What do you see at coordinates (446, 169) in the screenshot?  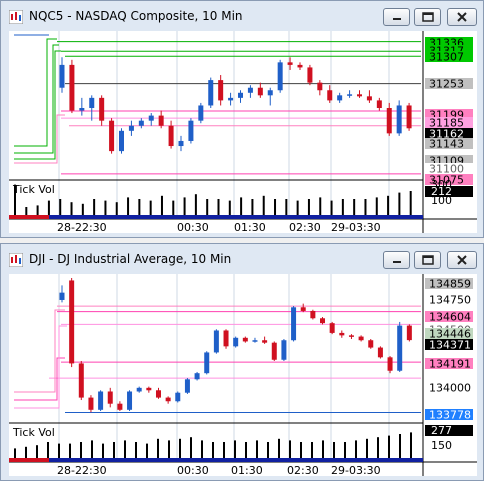 I see `price-tag-label: 31100` at bounding box center [446, 169].